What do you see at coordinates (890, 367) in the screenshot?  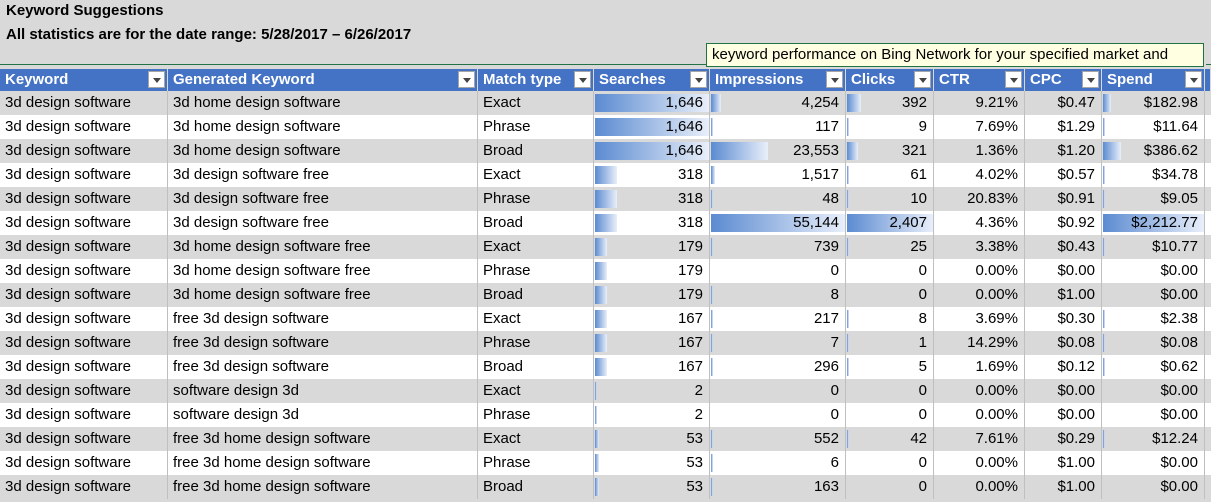 I see `cell-clicks: 5` at bounding box center [890, 367].